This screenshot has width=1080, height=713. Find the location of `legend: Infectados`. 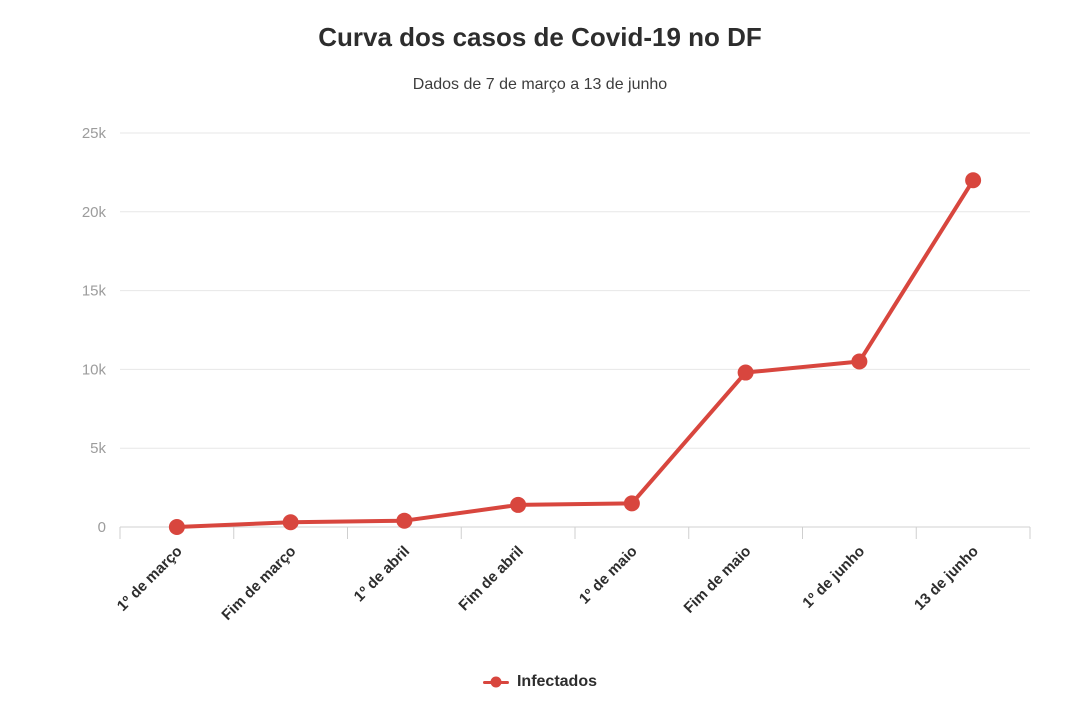

legend: Infectados is located at coordinates (540, 682).